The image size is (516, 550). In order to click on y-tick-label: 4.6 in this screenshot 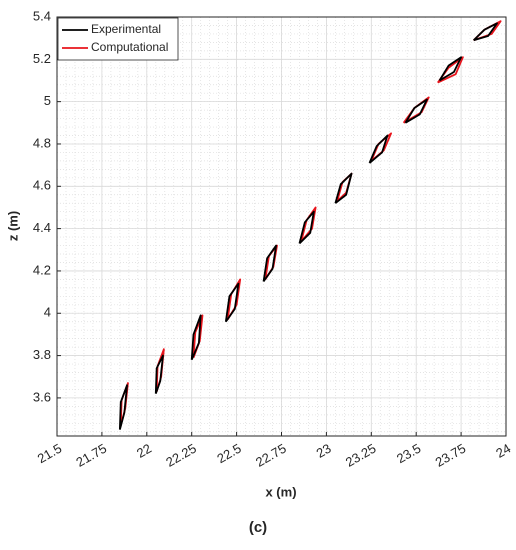, I will do `click(42, 185)`.